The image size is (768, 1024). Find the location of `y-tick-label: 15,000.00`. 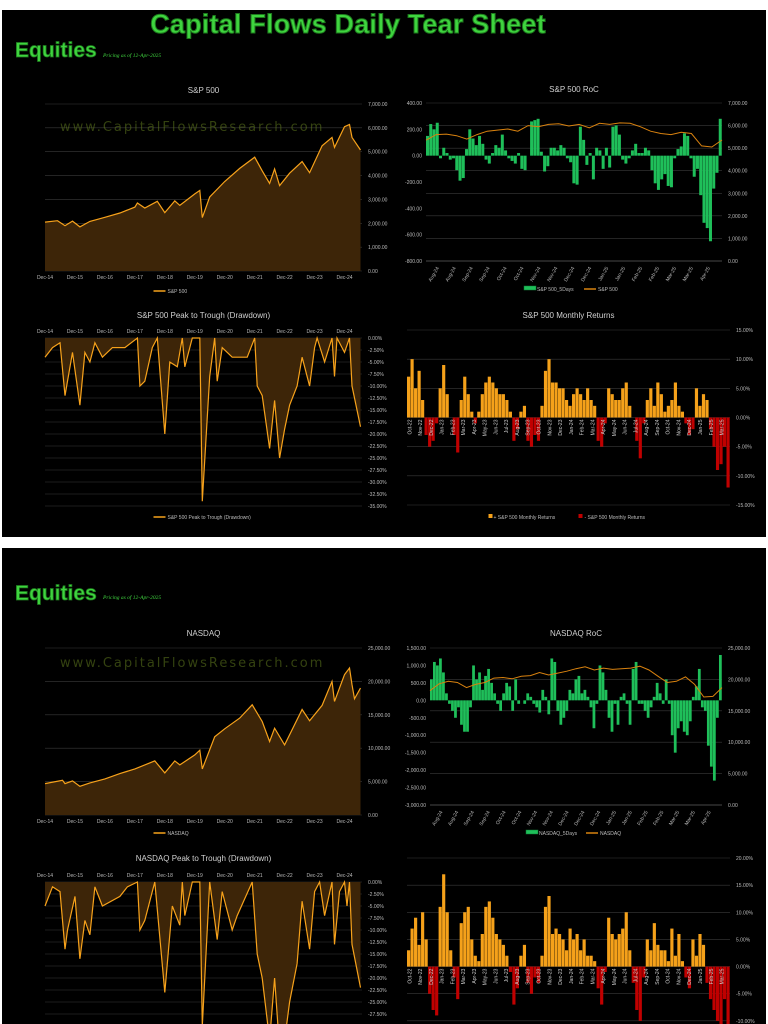

y-tick-label: 15,000.00 is located at coordinates (739, 712).